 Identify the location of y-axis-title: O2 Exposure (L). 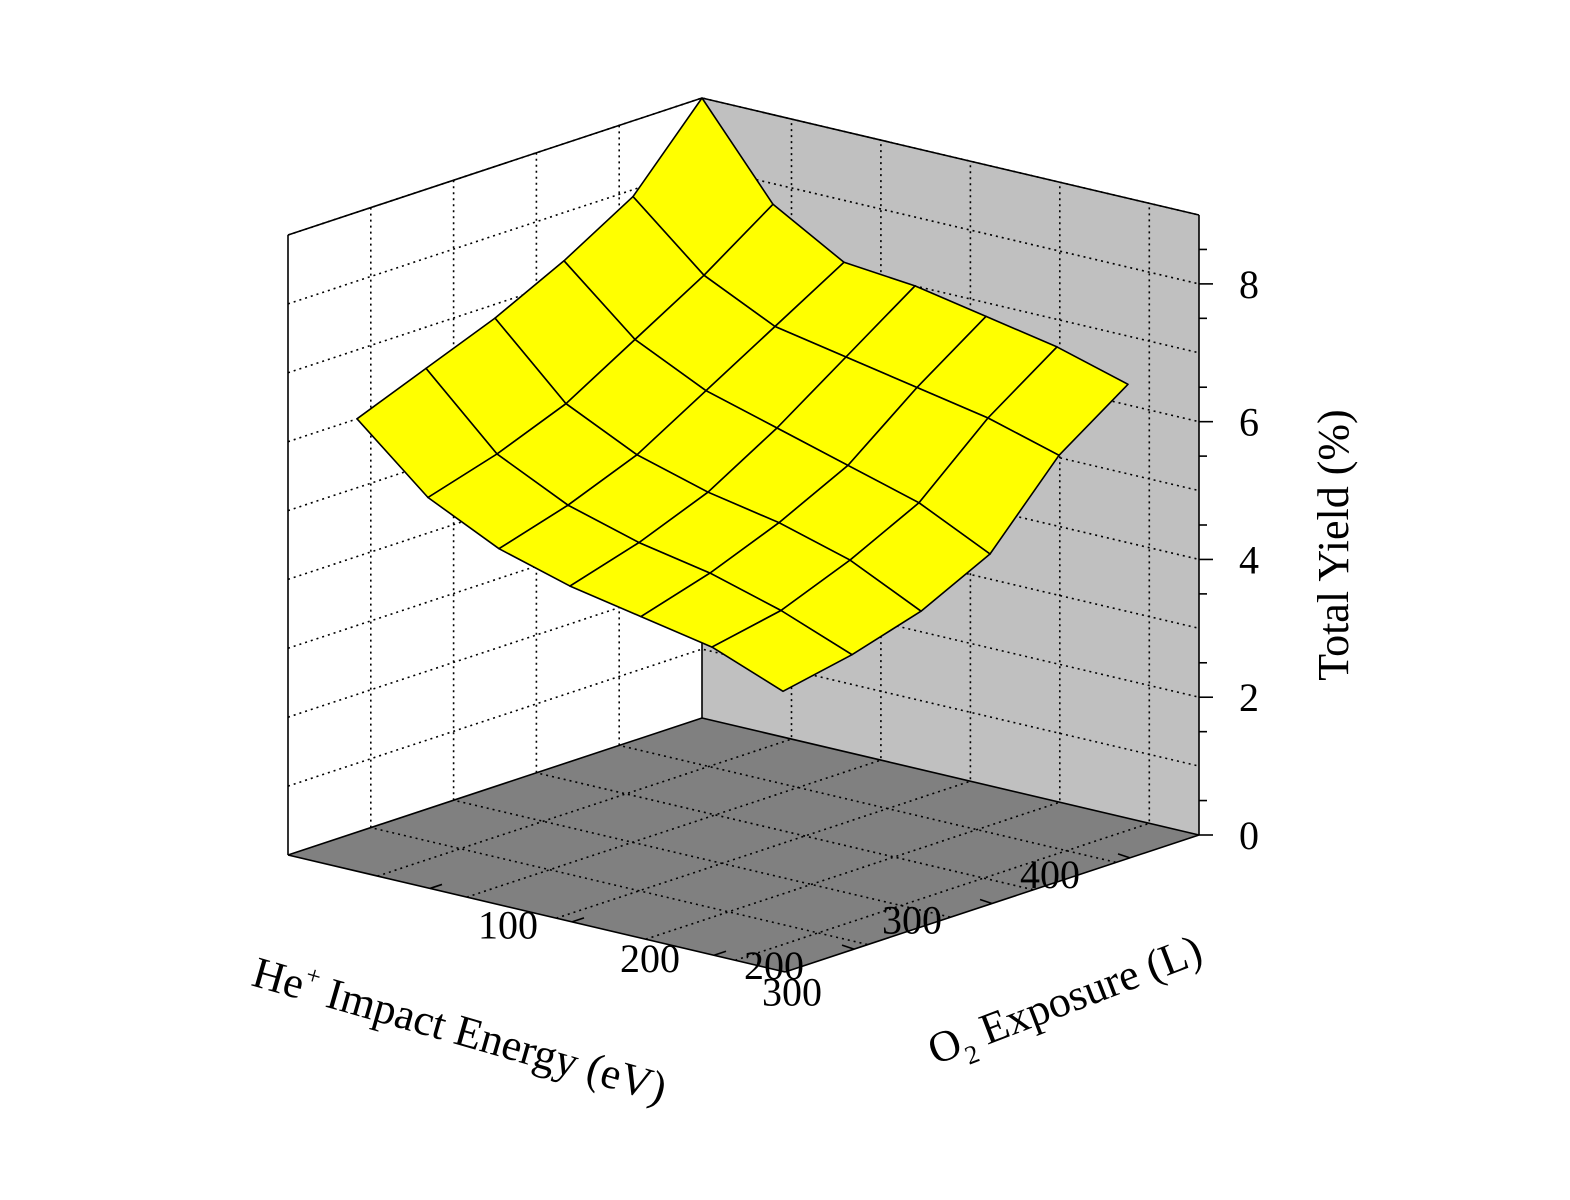
(1066, 1003).